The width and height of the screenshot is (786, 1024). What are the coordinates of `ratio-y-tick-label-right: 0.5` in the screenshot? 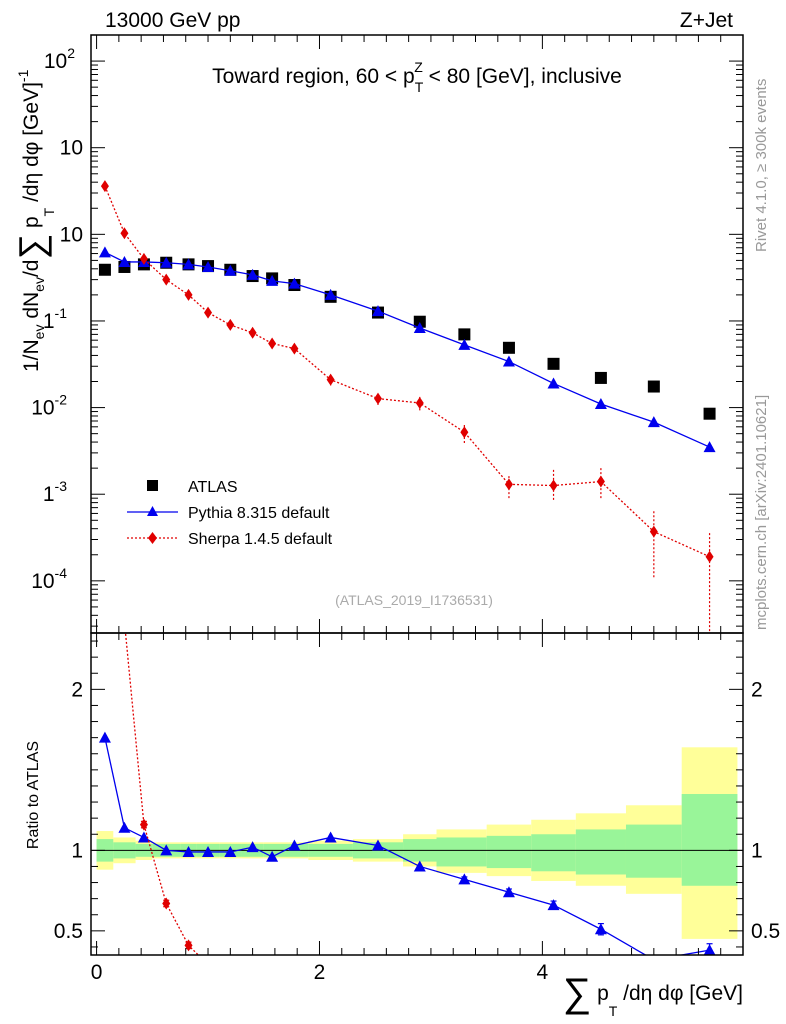 It's located at (765, 931).